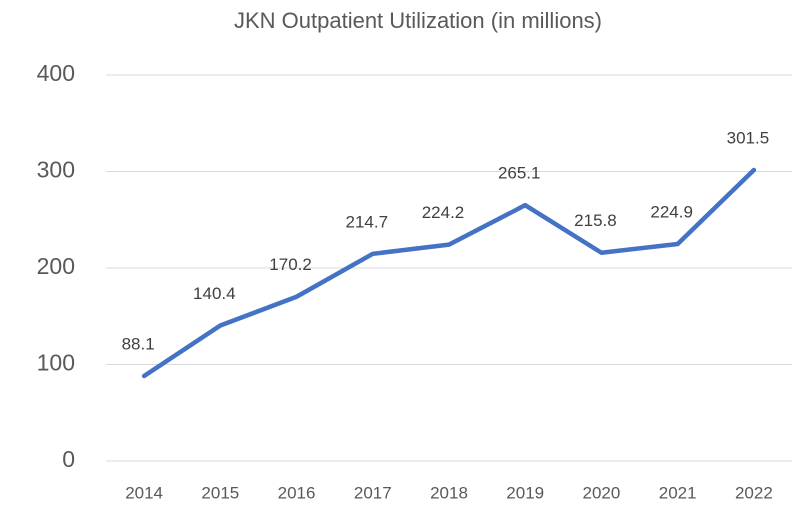 This screenshot has height=509, width=799. What do you see at coordinates (56, 363) in the screenshot?
I see `y-tick-label: 100` at bounding box center [56, 363].